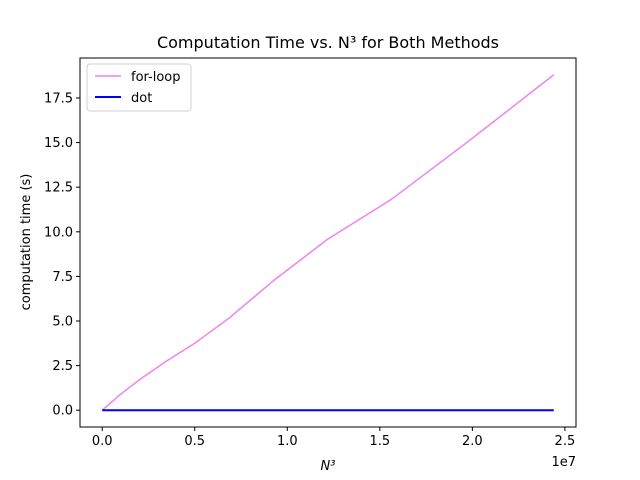  I want to click on legend-label-dot: dot, so click(141, 98).